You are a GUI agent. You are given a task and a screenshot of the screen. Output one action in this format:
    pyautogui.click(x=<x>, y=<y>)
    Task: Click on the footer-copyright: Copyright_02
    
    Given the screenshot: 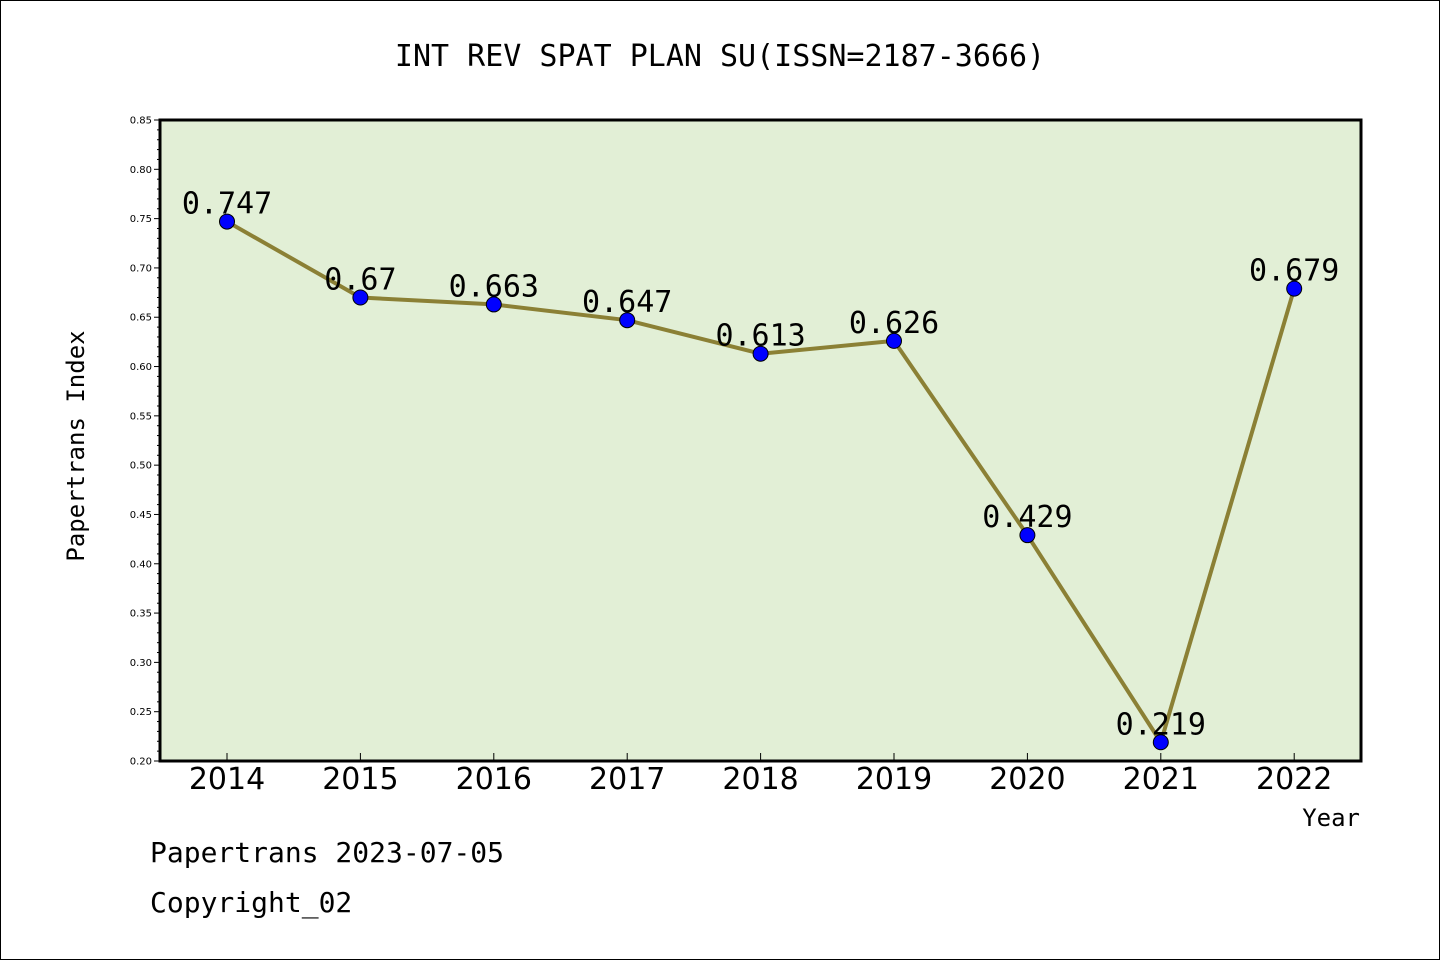 What is the action you would take?
    pyautogui.click(x=251, y=902)
    